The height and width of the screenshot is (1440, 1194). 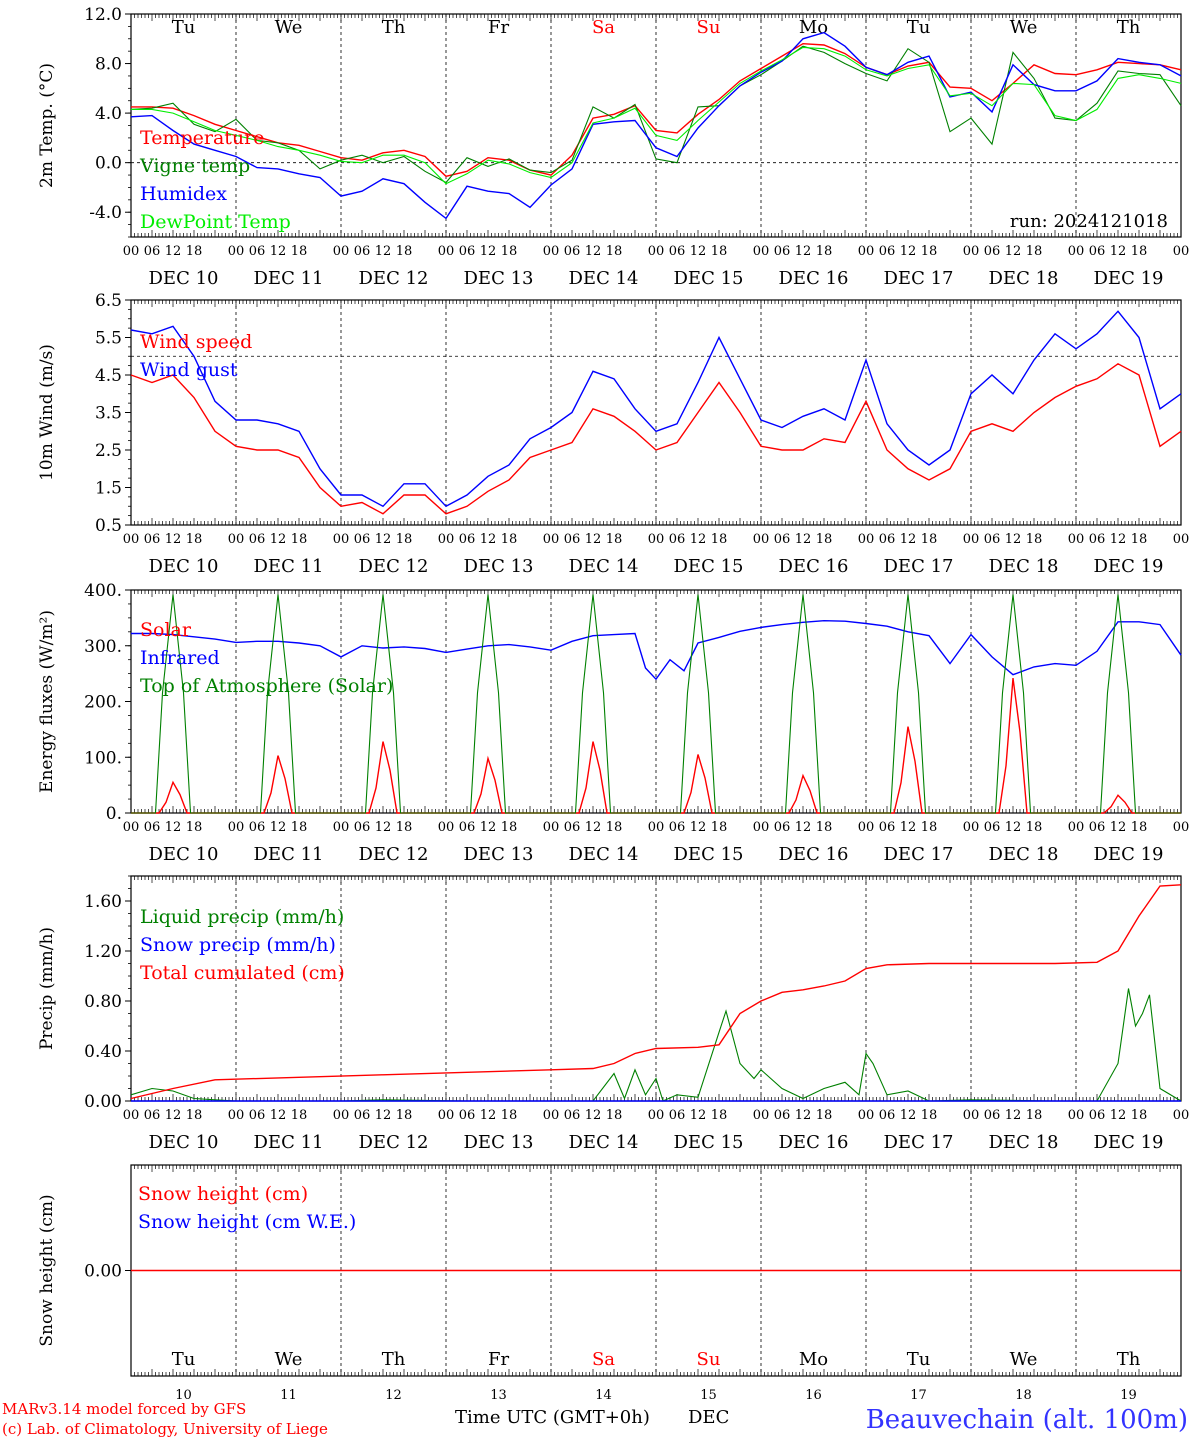 I want to click on y-tick-label: 200., so click(x=103, y=703).